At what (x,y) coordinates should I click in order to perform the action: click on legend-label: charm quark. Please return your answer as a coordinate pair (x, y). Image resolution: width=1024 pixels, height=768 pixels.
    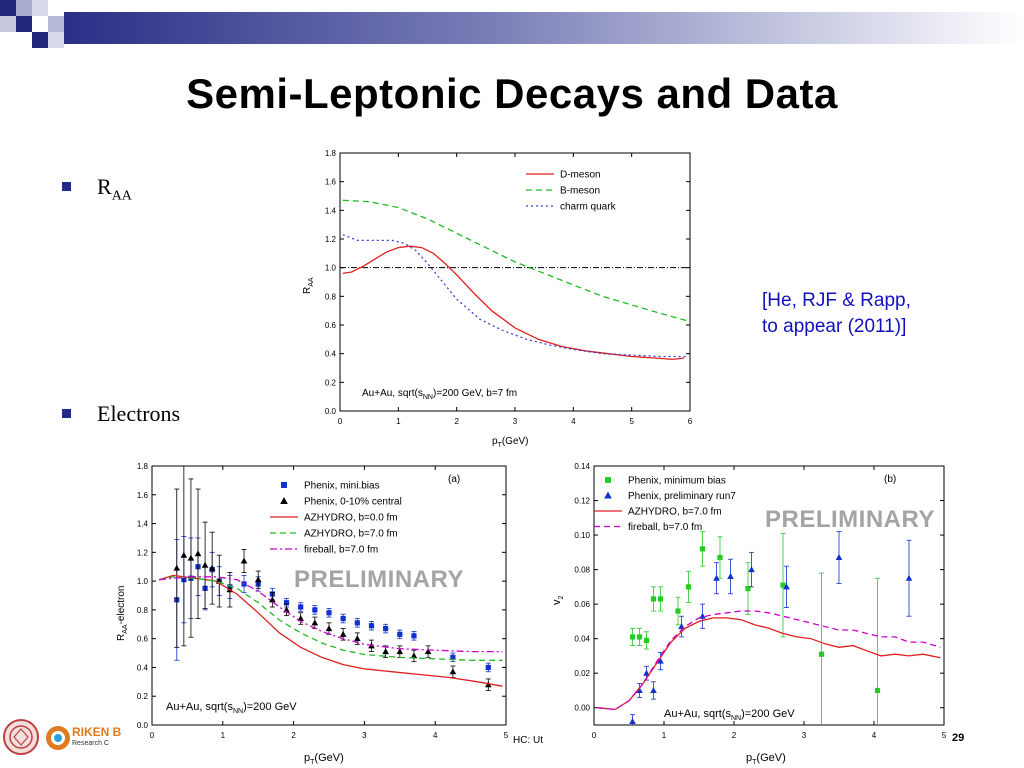
    Looking at the image, I should click on (588, 207).